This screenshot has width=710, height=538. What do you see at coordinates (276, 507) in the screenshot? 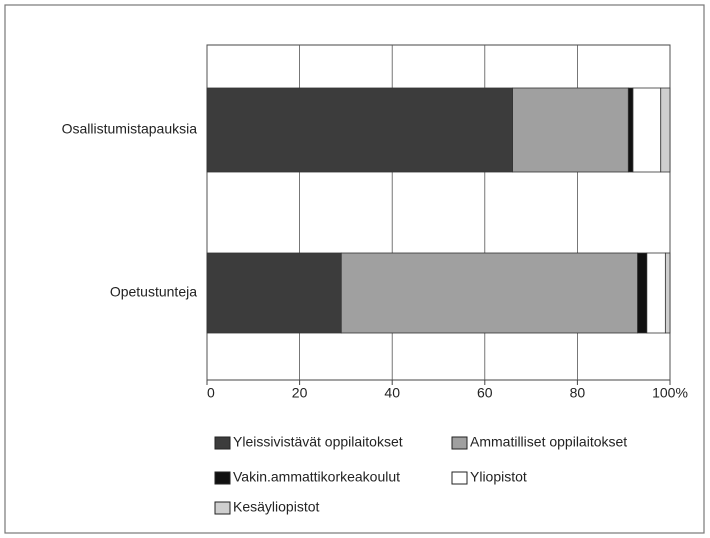
I see `legend-label: Kesäyliopistot` at bounding box center [276, 507].